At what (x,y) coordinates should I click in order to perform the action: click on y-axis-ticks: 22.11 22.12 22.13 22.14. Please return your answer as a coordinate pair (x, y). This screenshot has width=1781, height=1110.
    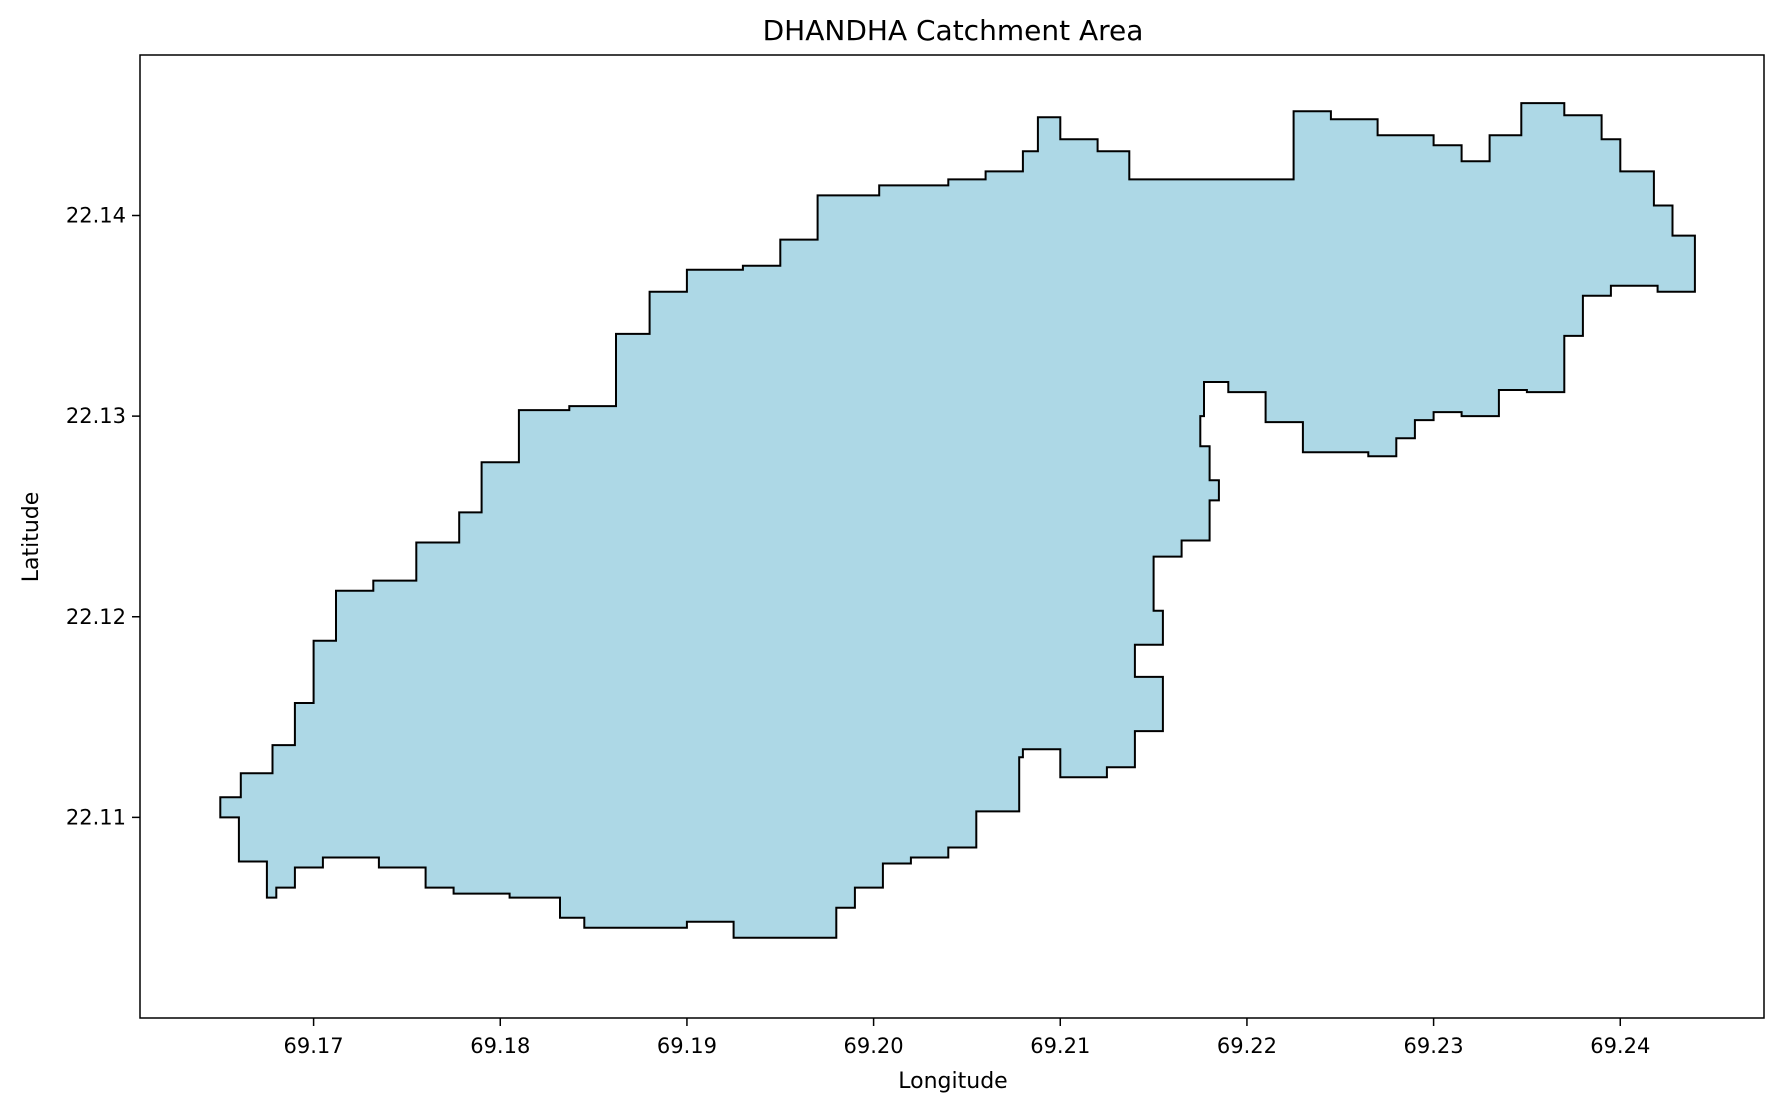
    Looking at the image, I should click on (103, 516).